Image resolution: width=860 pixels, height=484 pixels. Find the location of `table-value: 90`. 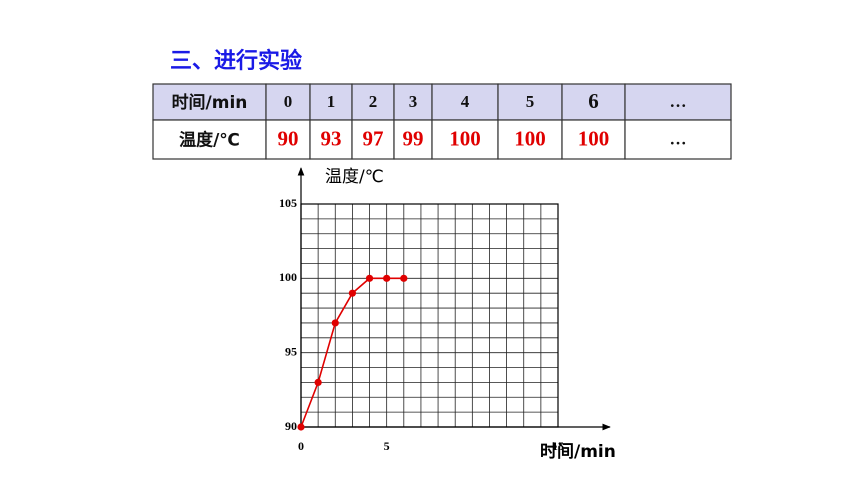

table-value: 90 is located at coordinates (288, 138).